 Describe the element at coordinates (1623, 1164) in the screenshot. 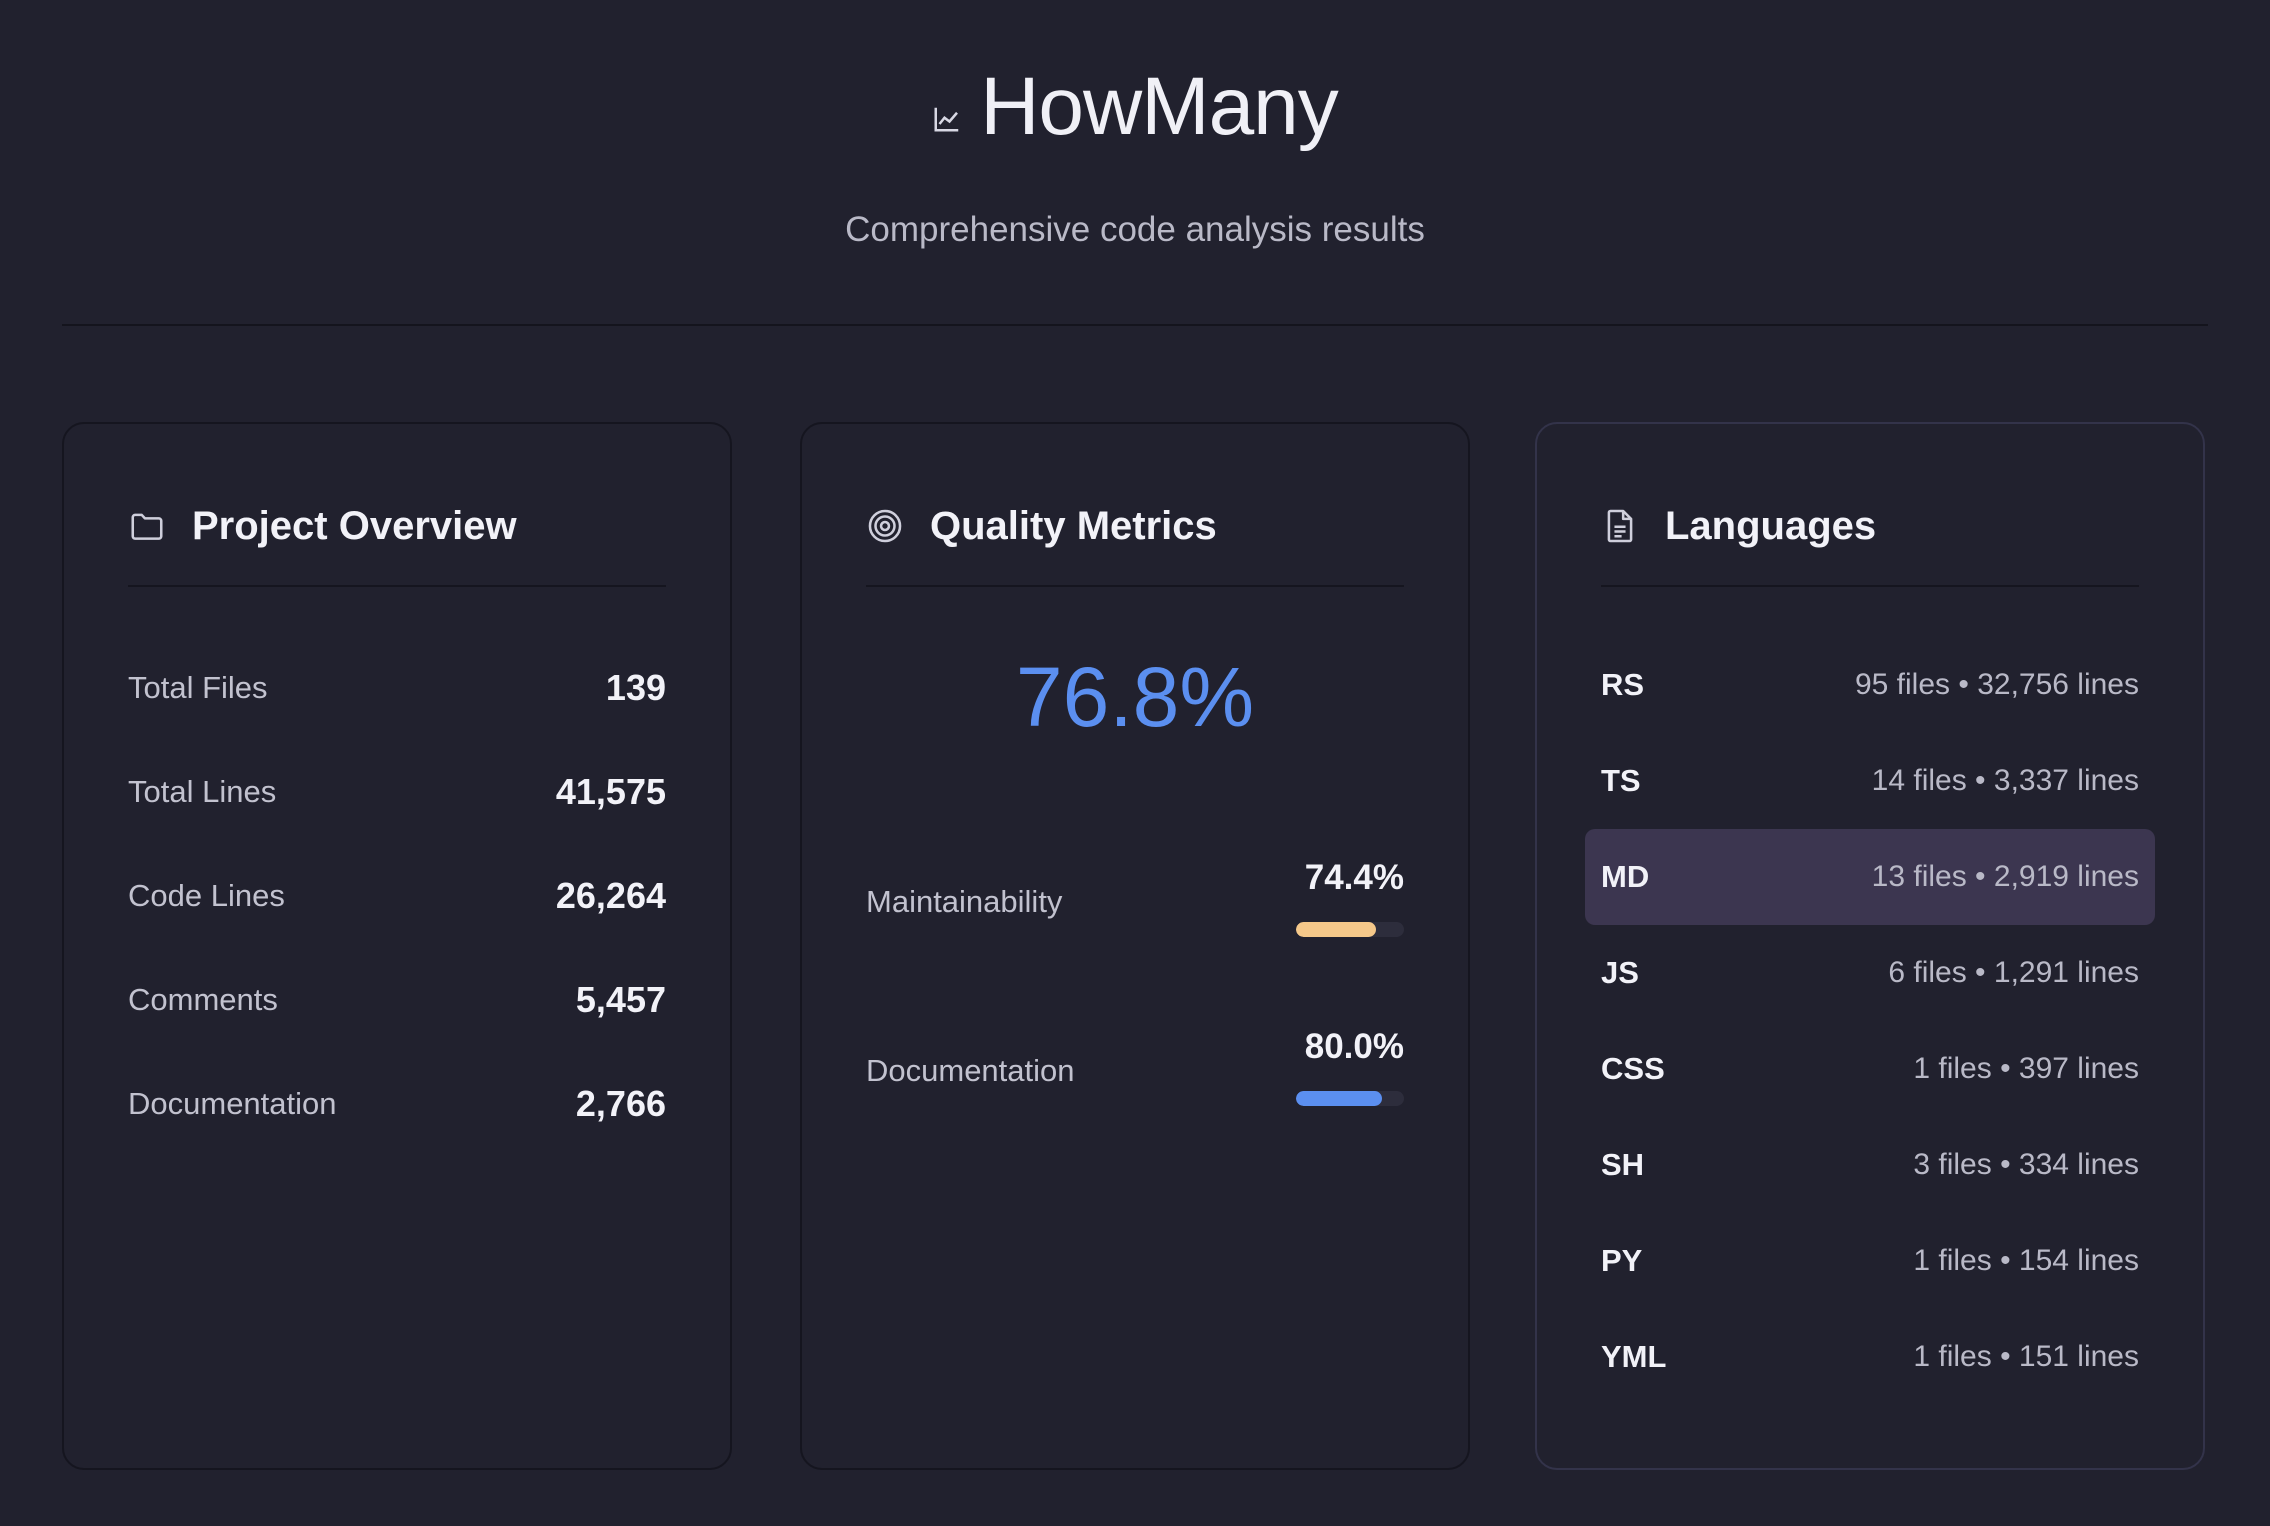

I see `language-name: SH` at that location.